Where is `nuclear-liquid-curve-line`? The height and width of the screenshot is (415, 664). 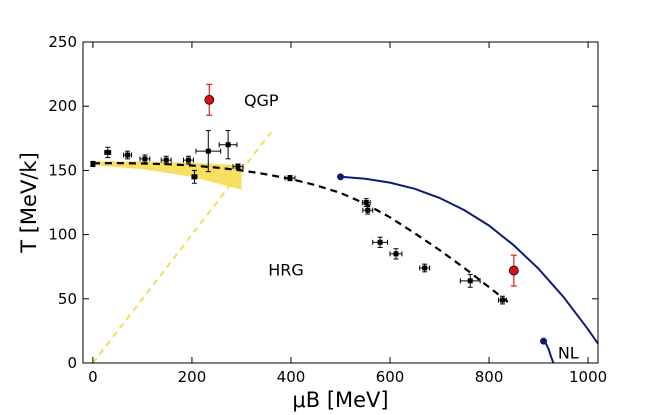 nuclear-liquid-curve-line is located at coordinates (548, 352).